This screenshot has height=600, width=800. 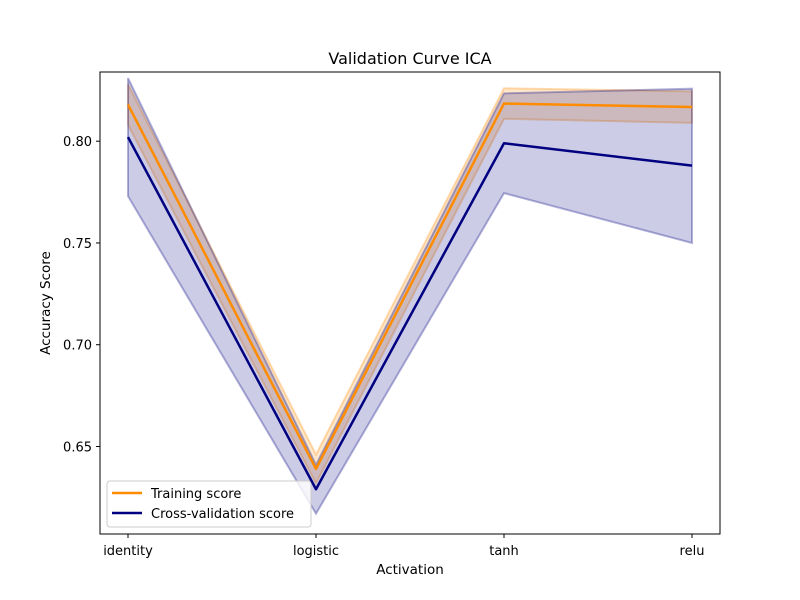 I want to click on legend: Training score Cross-validation score, so click(x=209, y=504).